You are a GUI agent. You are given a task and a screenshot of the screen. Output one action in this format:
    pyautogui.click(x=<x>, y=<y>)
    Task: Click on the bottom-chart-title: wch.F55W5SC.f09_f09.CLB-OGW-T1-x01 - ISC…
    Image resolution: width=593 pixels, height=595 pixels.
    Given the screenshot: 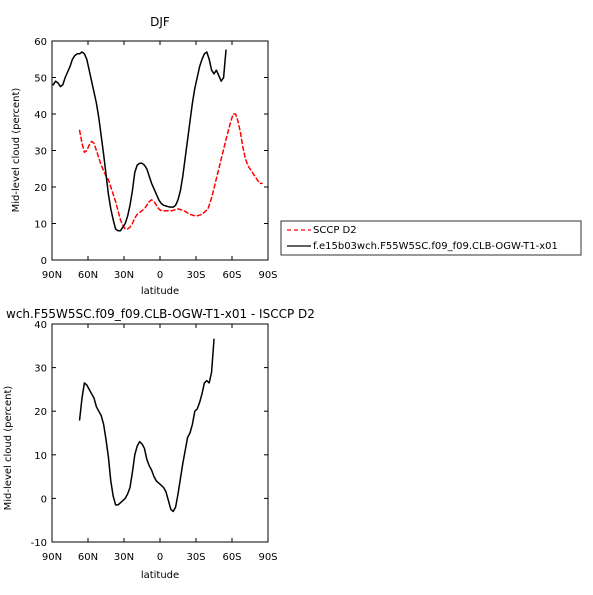 What is the action you would take?
    pyautogui.click(x=160, y=314)
    